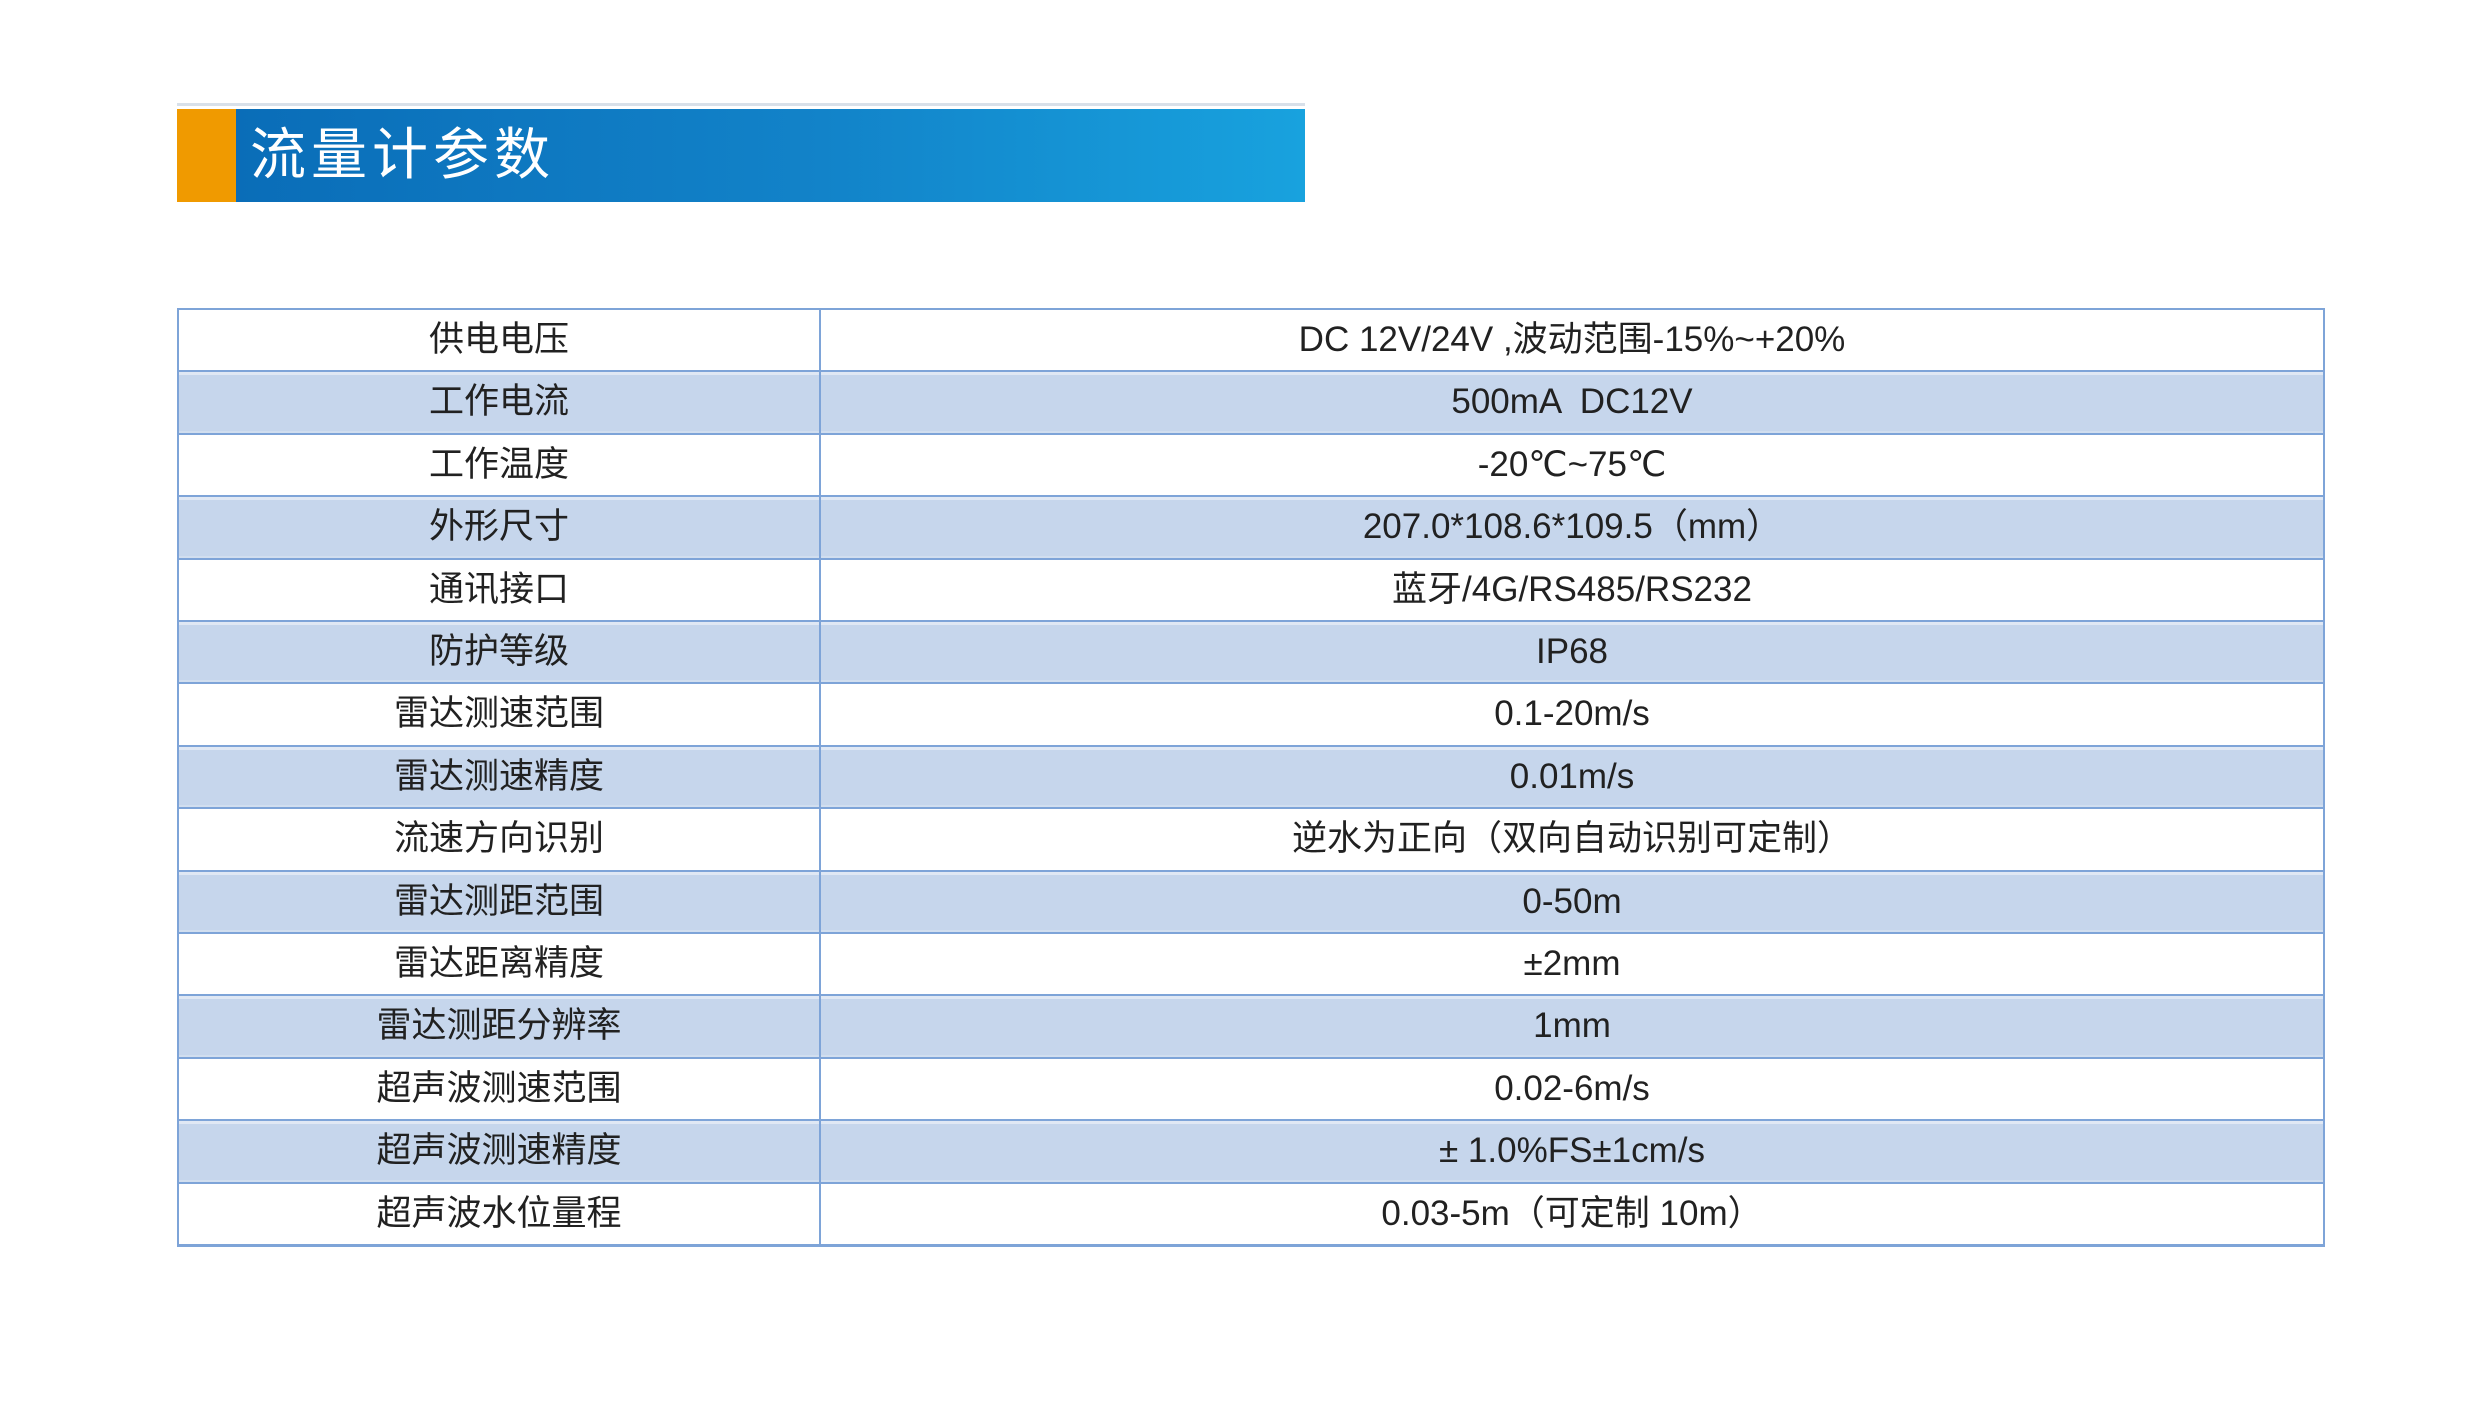 Image resolution: width=2480 pixels, height=1415 pixels. Describe the element at coordinates (1251, 1150) in the screenshot. I see `table-row: 超声波测速精度 ± 1.0%FS±1cm/s` at that location.